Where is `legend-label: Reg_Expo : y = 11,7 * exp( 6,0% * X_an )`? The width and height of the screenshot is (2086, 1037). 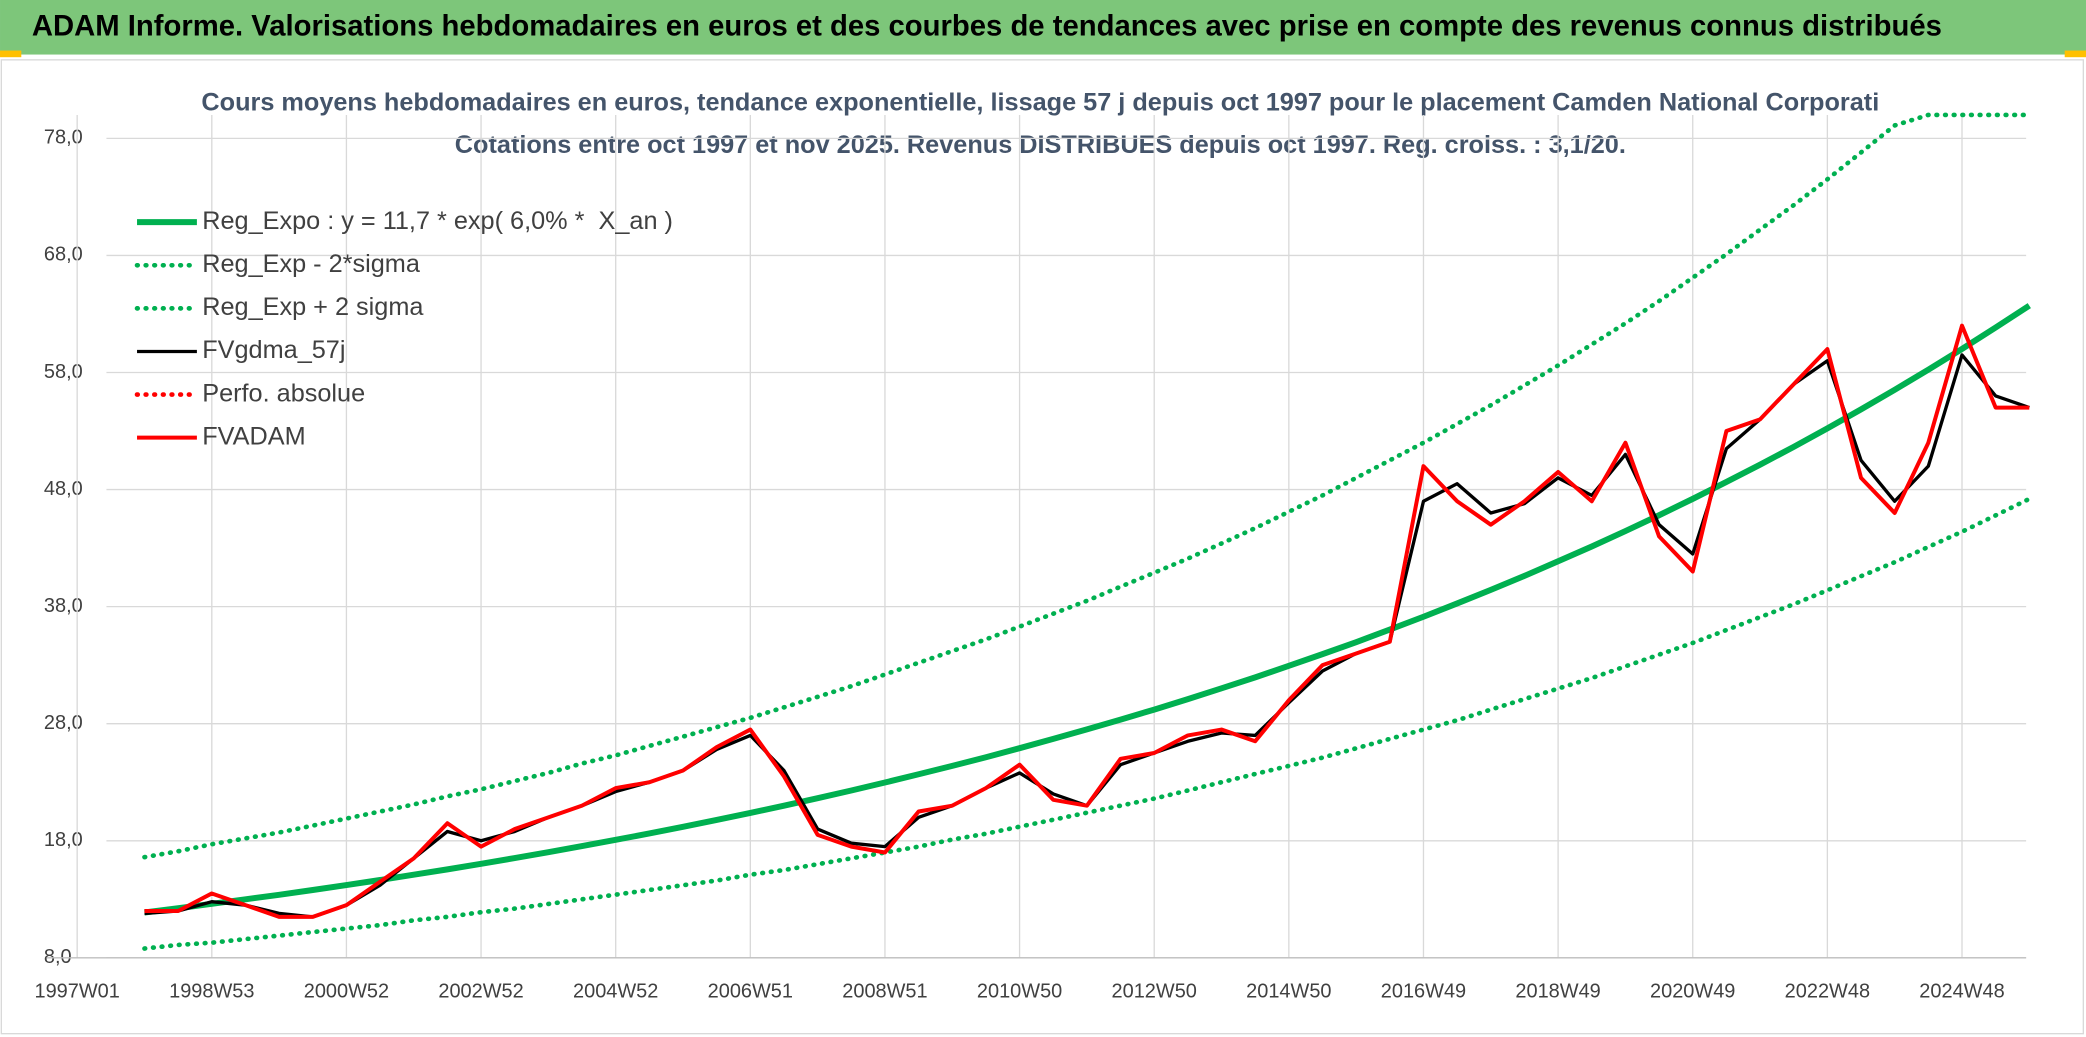
legend-label: Reg_Expo : y = 11,7 * exp( 6,0% * X_an ) is located at coordinates (437, 221).